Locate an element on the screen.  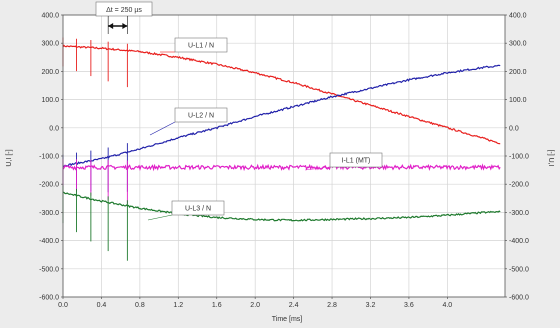
y-axis-title-right: [-] U,I is located at coordinates (550, 157).